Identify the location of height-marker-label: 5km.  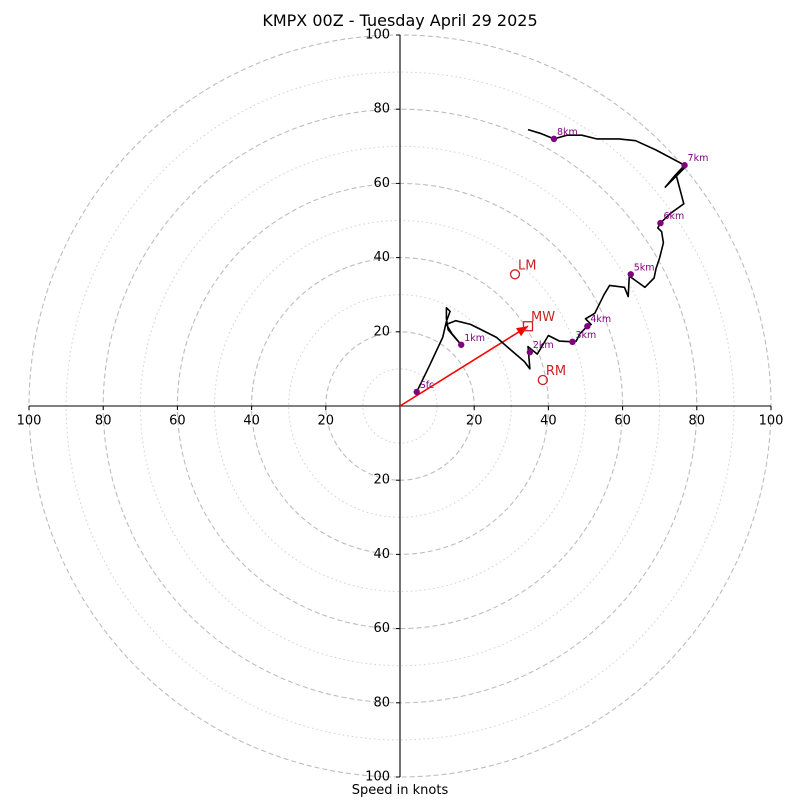
(644, 267).